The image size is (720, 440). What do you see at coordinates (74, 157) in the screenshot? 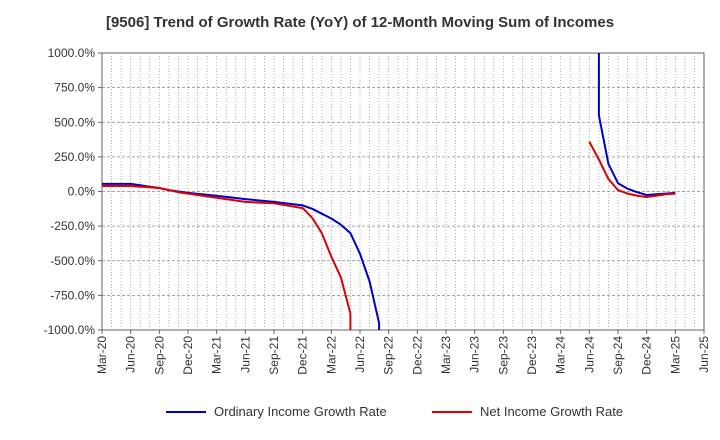
I see `y-tick-label: 250.0%` at bounding box center [74, 157].